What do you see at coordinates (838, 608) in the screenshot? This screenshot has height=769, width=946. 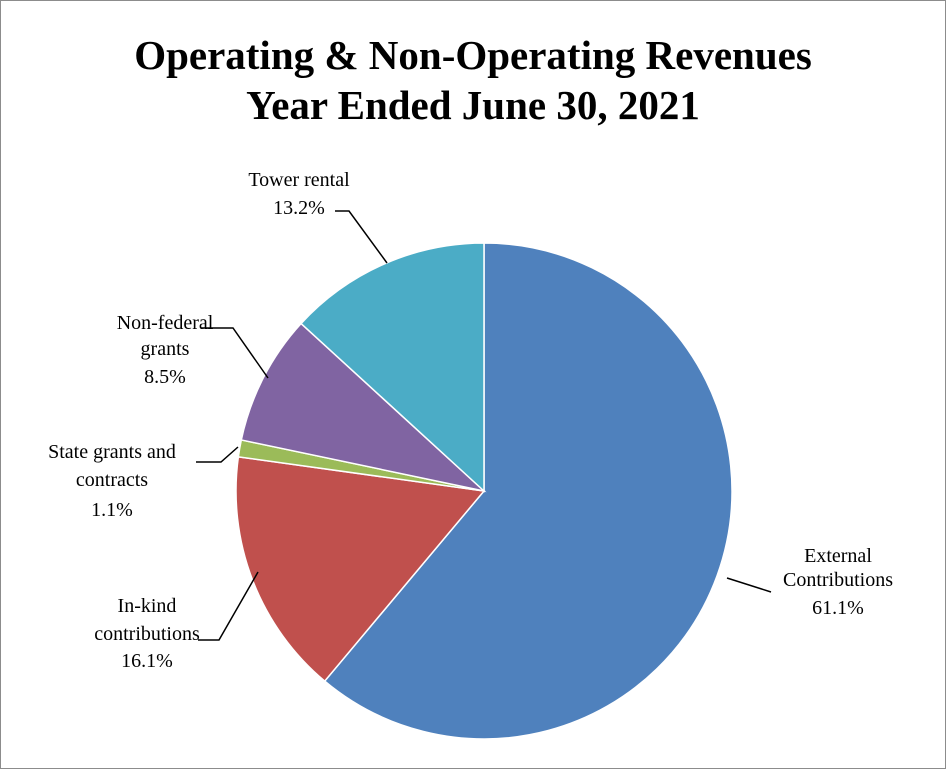 I see `slice-percent-0-2: 61.1%` at bounding box center [838, 608].